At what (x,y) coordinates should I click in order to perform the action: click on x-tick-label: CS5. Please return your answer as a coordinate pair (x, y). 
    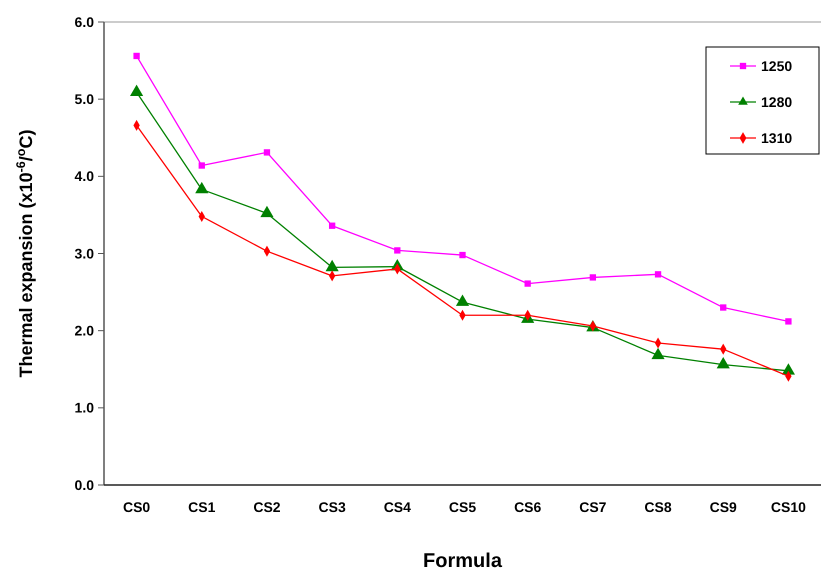
    Looking at the image, I should click on (462, 507).